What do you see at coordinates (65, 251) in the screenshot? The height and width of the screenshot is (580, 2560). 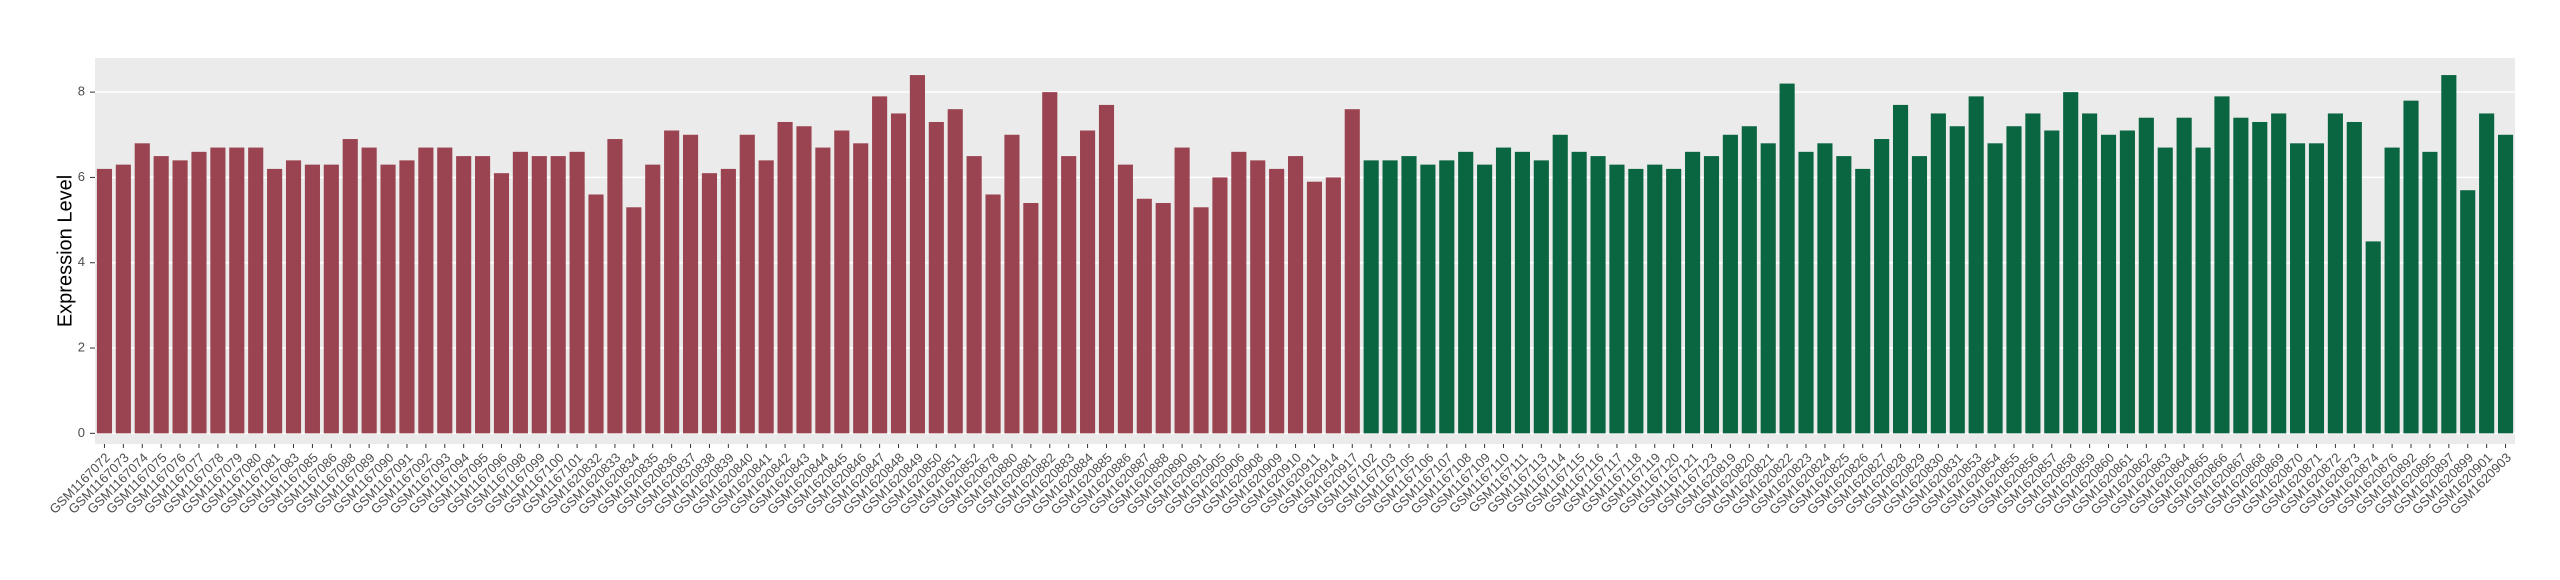 I see `y-axis-title: Expression Level` at bounding box center [65, 251].